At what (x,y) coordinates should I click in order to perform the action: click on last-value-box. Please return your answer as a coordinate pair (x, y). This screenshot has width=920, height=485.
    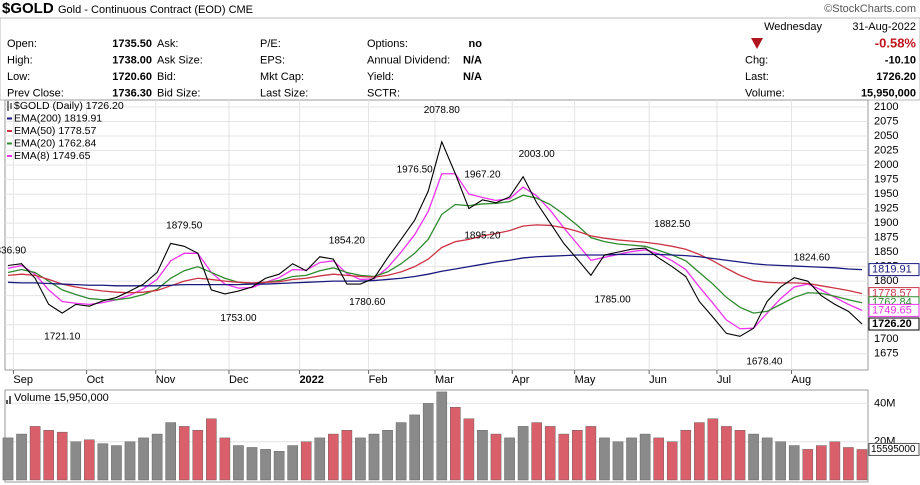
    Looking at the image, I should click on (894, 270).